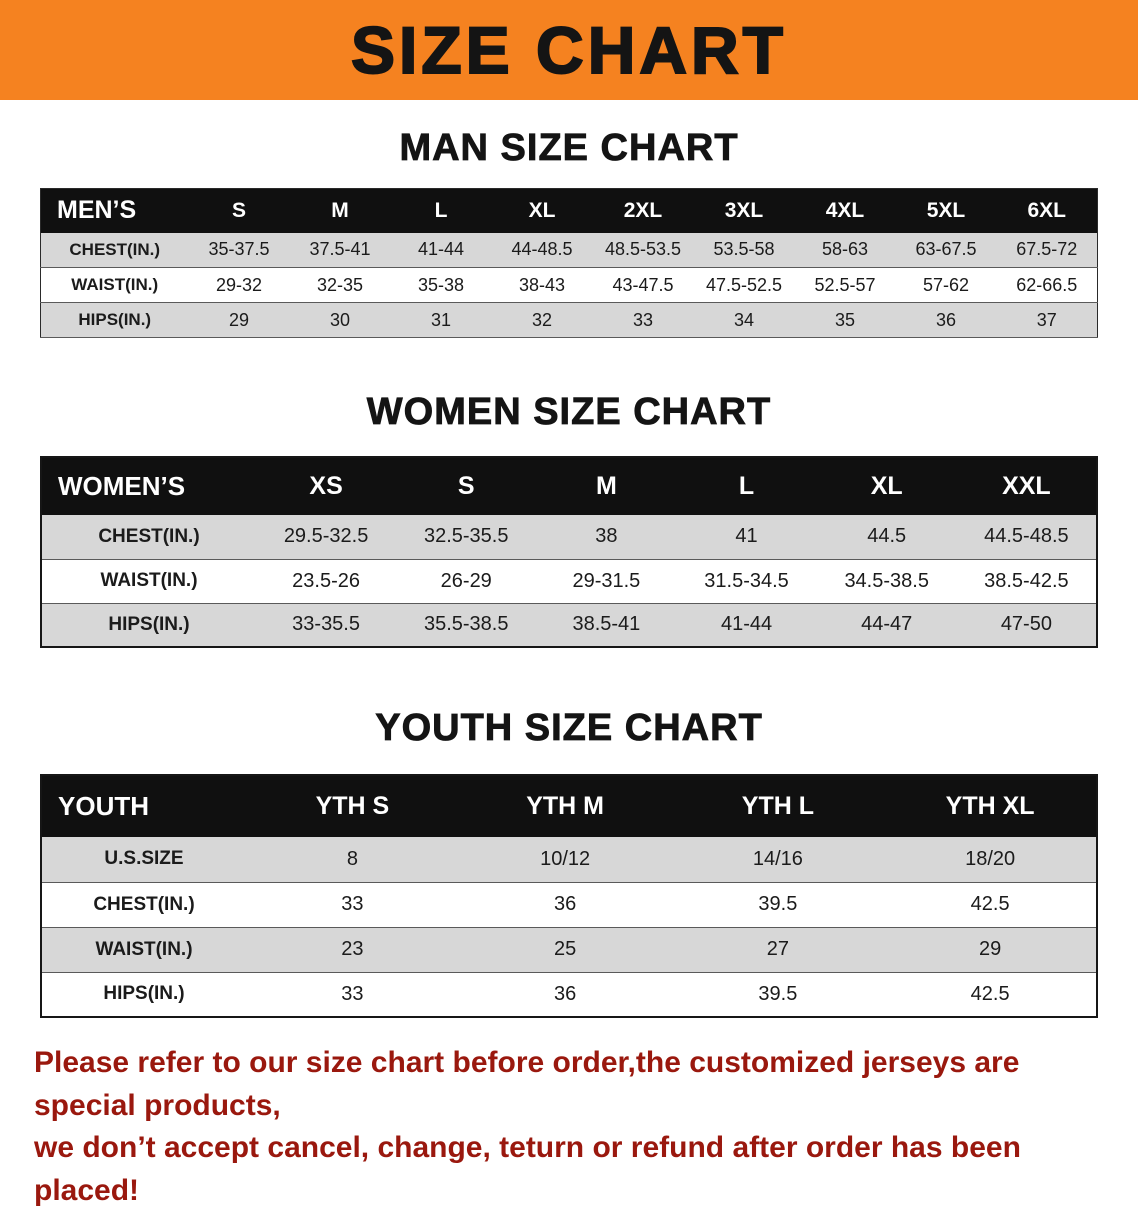  Describe the element at coordinates (606, 625) in the screenshot. I see `value-cell: 38.5-41` at that location.